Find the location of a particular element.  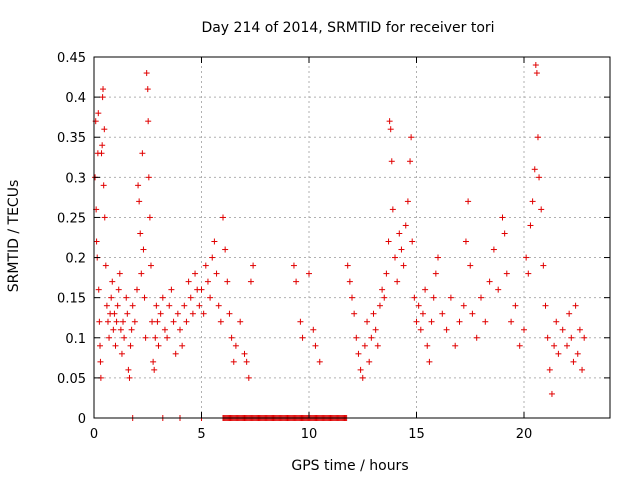

x-axis-label: GPS time / hours is located at coordinates (349, 466).